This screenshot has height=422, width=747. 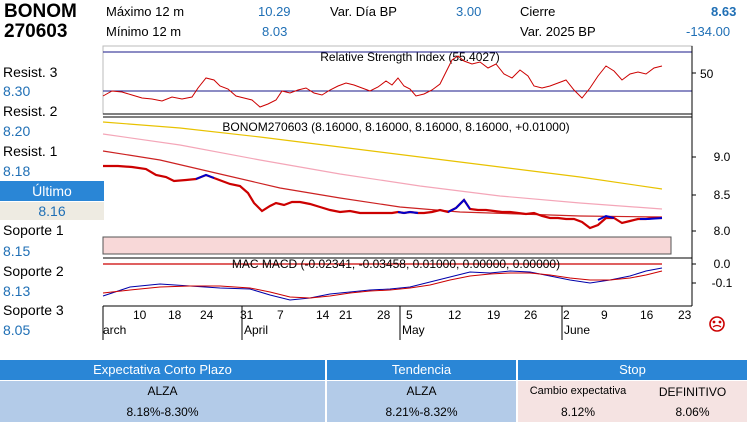 What do you see at coordinates (578, 391) in the screenshot?
I see `cambio-label: Cambio expectativa` at bounding box center [578, 391].